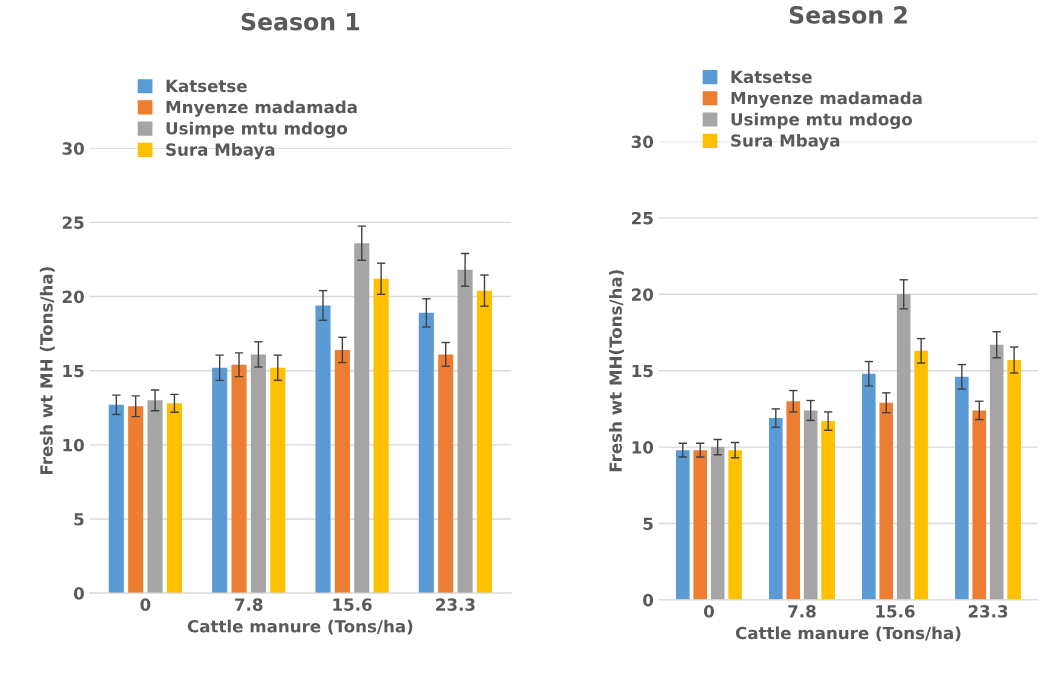  I want to click on chart-title: Season 2, so click(848, 14).